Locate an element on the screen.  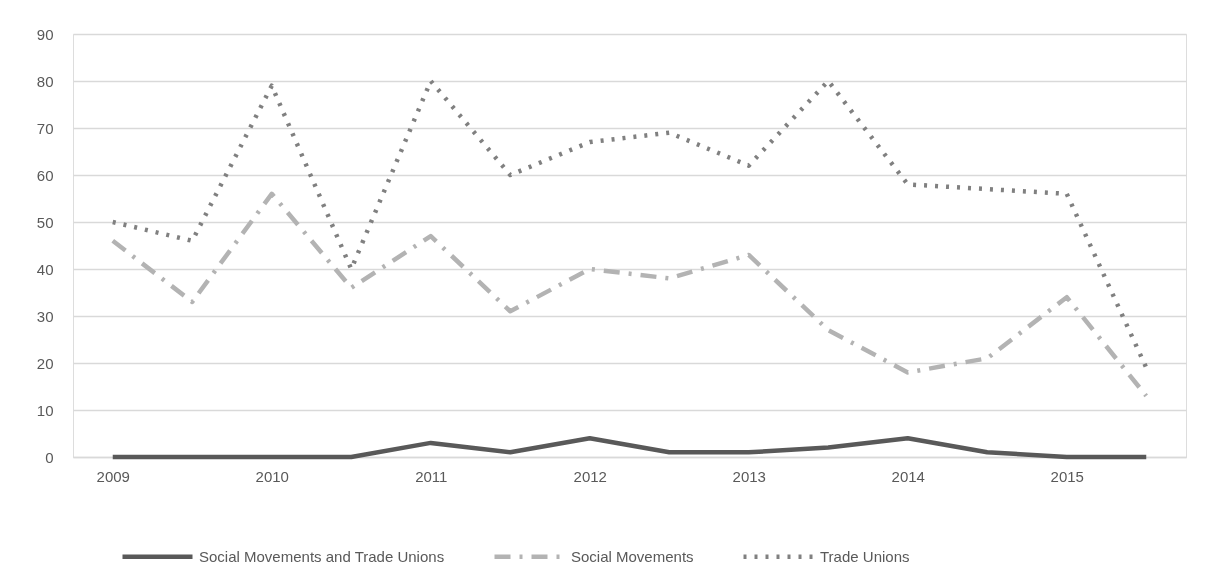
y-tick-label: 60 is located at coordinates (45, 175).